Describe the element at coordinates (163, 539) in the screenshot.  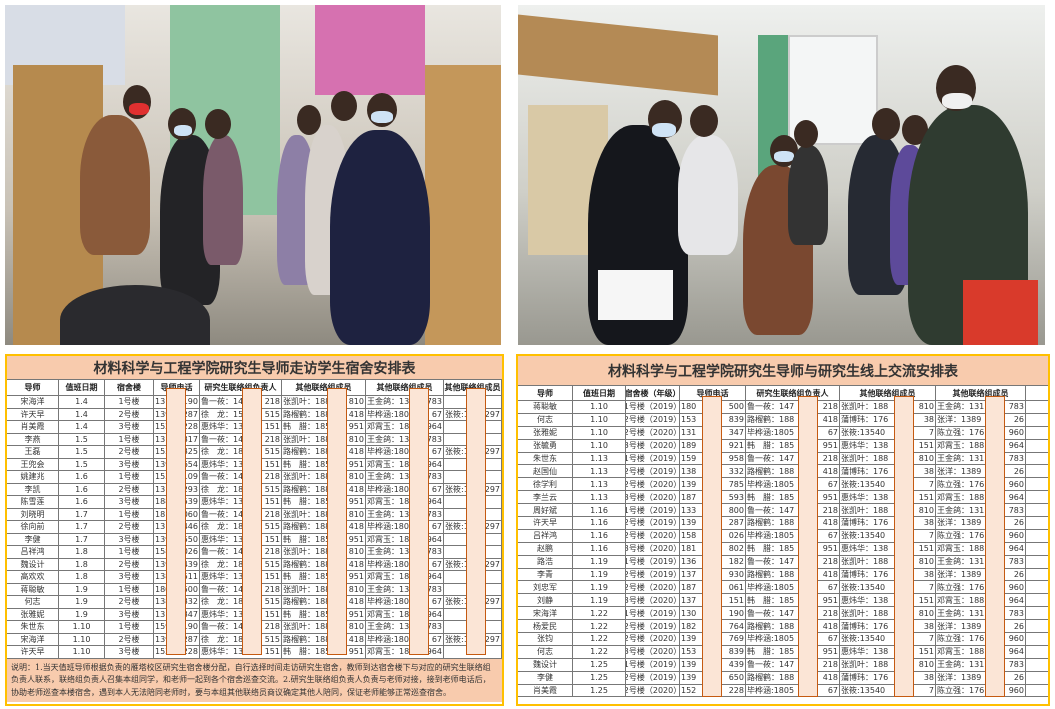
I see `cell-fragment: 139` at that location.